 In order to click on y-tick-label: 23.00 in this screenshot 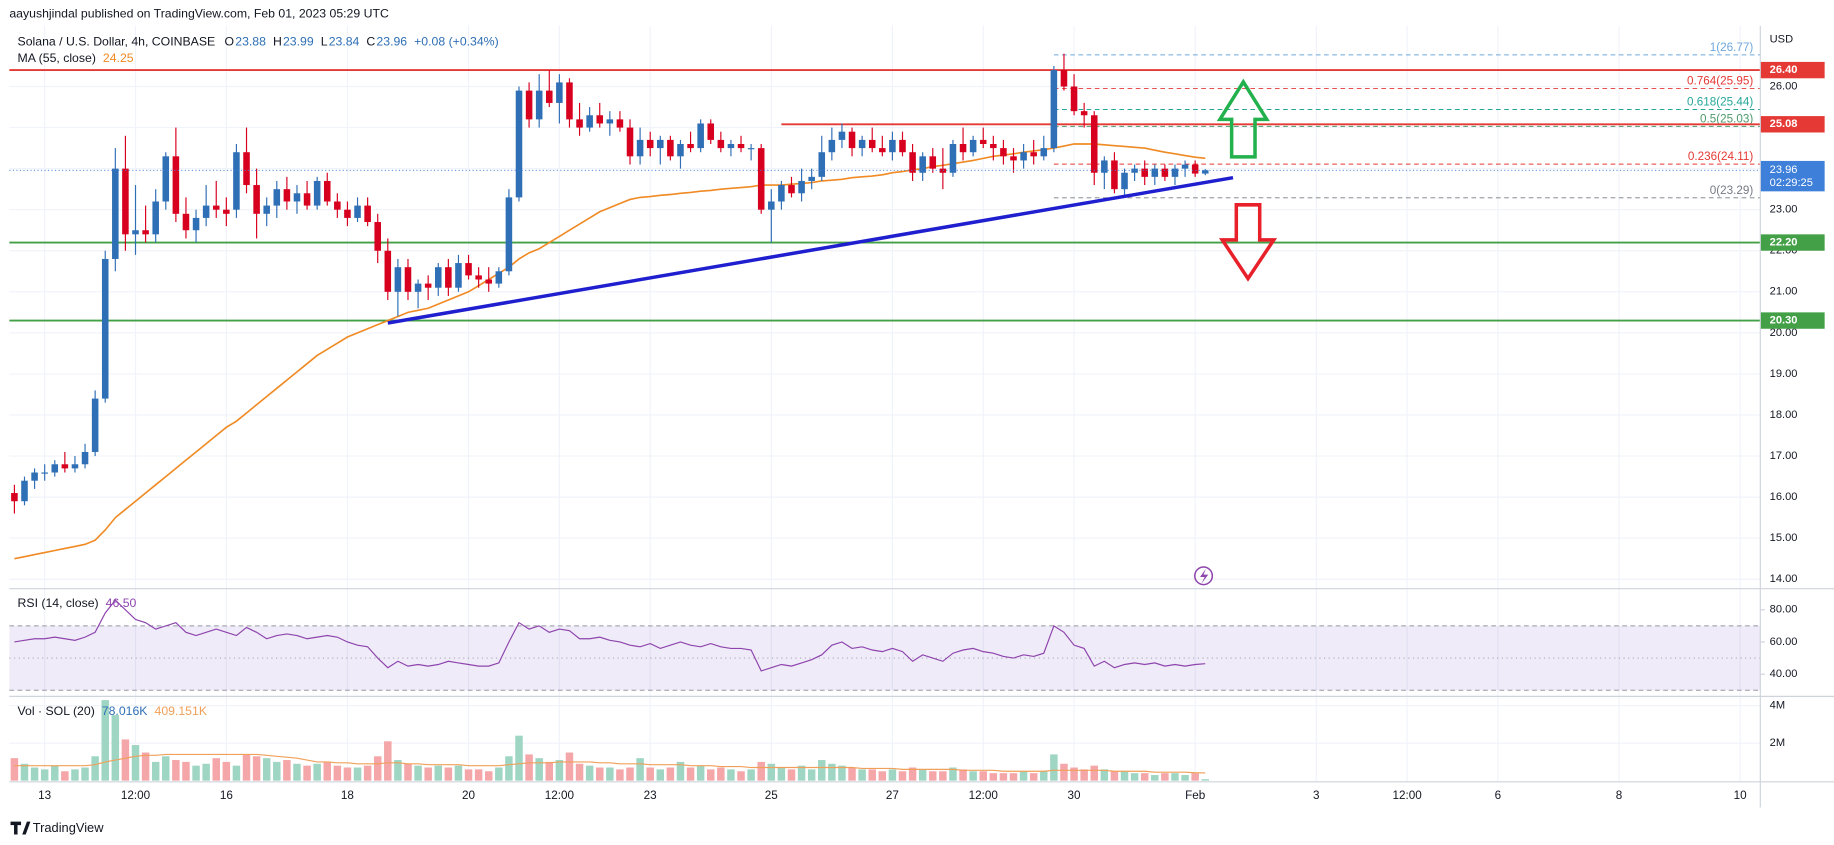, I will do `click(1784, 210)`.